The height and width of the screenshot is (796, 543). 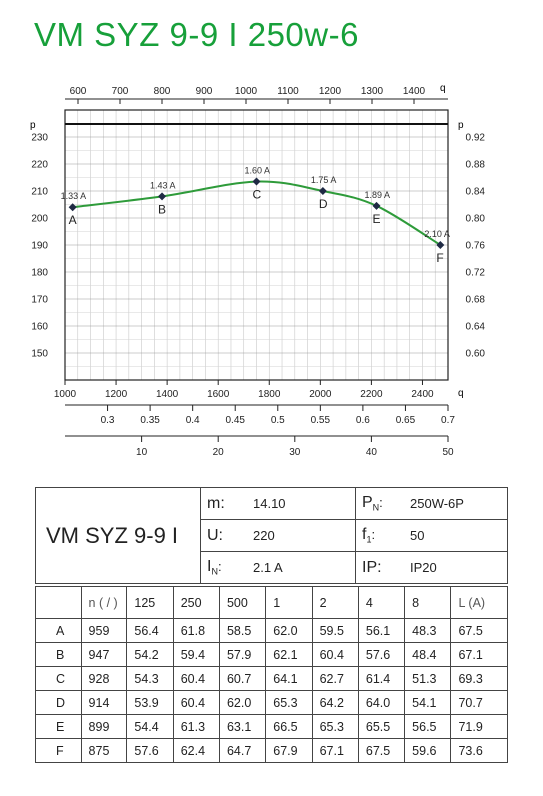 What do you see at coordinates (256, 213) in the screenshot?
I see `performance-curve` at bounding box center [256, 213].